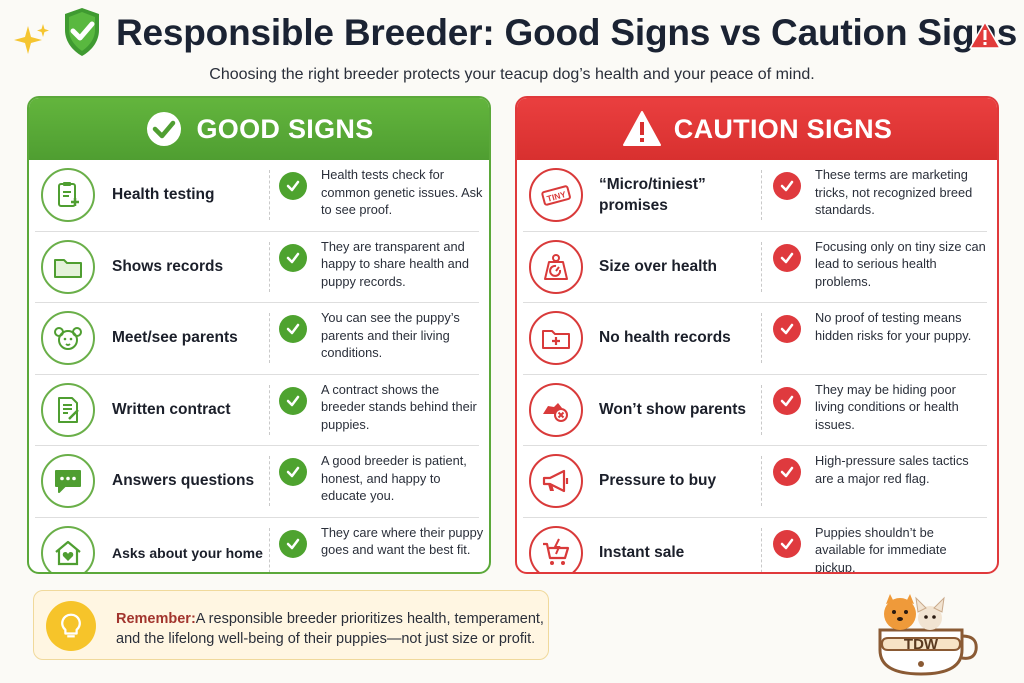 This screenshot has height=683, width=1024. I want to click on megaphone-icon, so click(556, 481).